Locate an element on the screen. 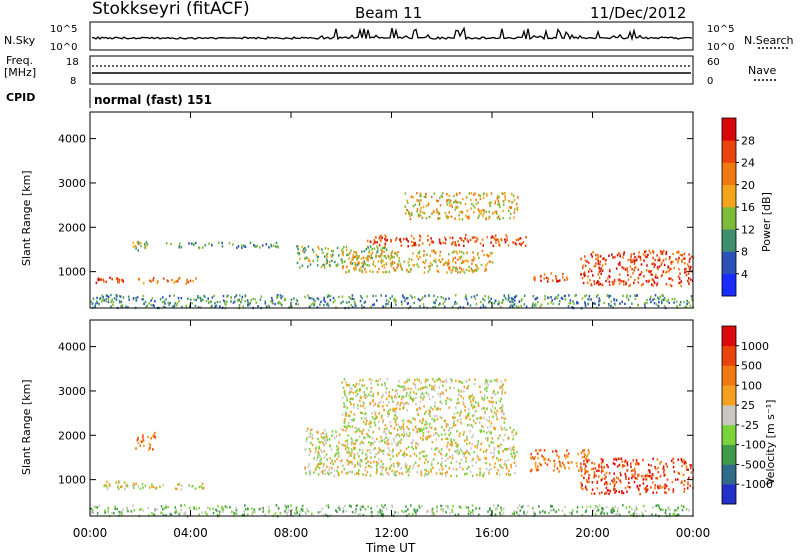  velocity-echo-region is located at coordinates (424, 403).